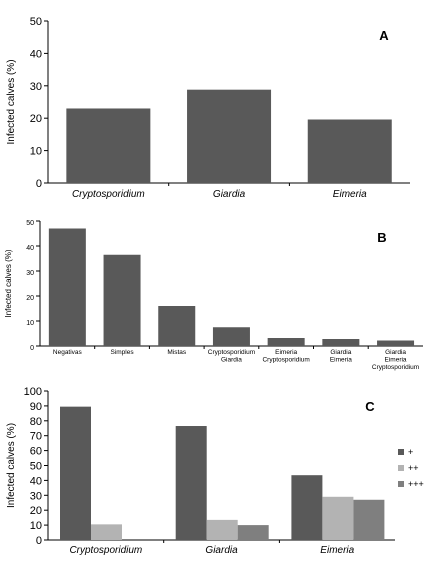 This screenshot has width=428, height=562. What do you see at coordinates (384, 35) in the screenshot?
I see `panel-label: A` at bounding box center [384, 35].